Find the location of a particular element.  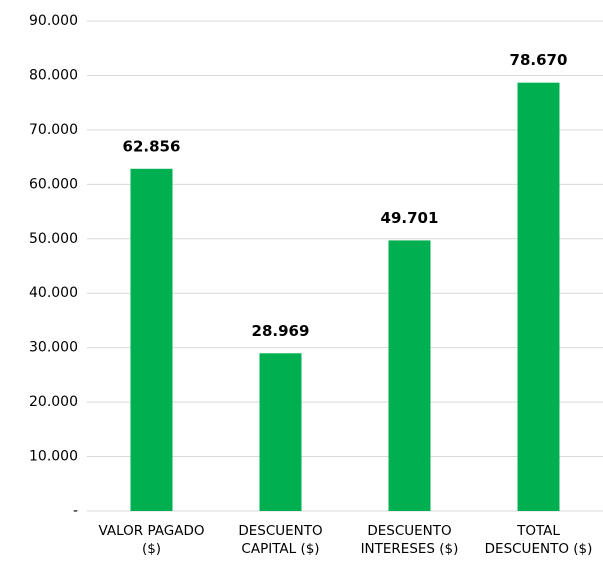

y-tick-label: 10.000 is located at coordinates (53, 457).